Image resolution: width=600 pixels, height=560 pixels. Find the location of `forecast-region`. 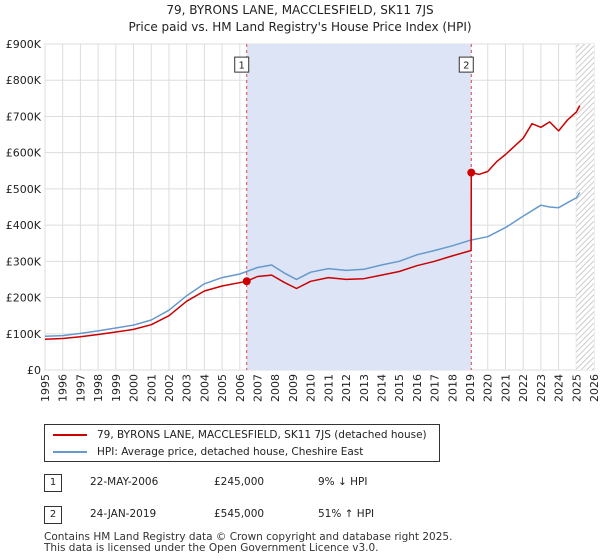

forecast-region is located at coordinates (585, 207).